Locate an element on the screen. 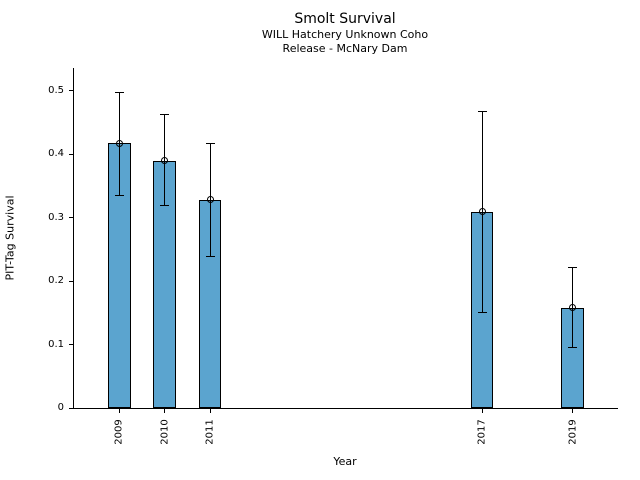  y-tick-label: 0.4 is located at coordinates (56, 154).